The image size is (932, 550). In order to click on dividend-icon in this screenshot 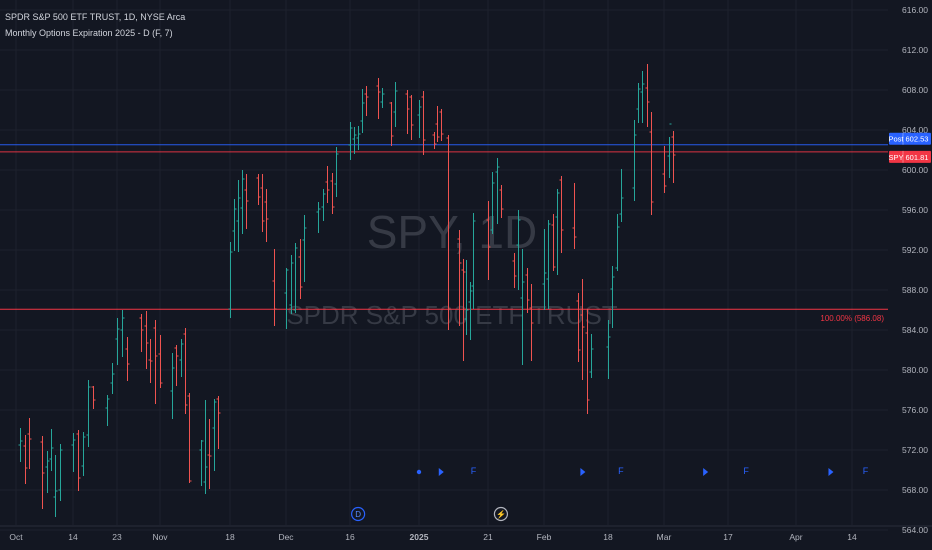, I will do `click(358, 514)`.